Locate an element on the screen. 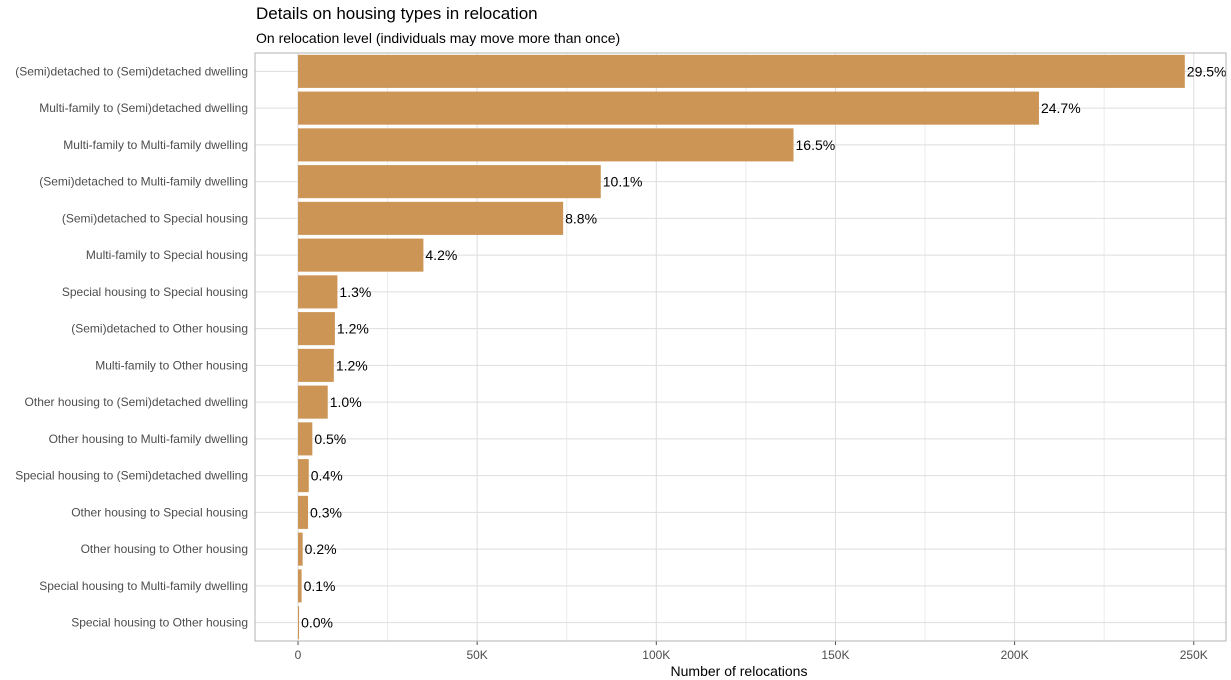 Image resolution: width=1231 pixels, height=680 pixels. x-tick-label: 50K is located at coordinates (476, 655).